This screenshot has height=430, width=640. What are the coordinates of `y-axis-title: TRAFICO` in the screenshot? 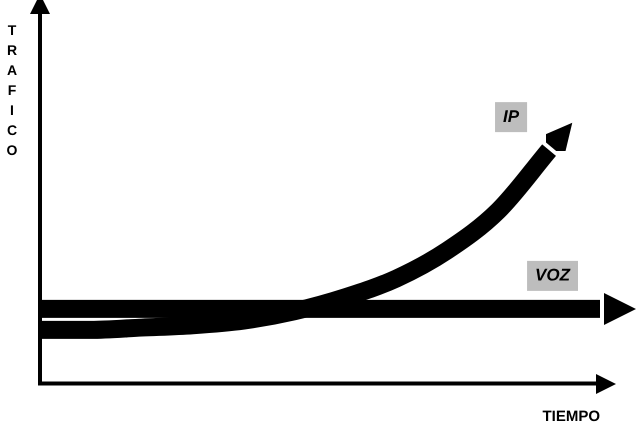 It's located at (12, 92).